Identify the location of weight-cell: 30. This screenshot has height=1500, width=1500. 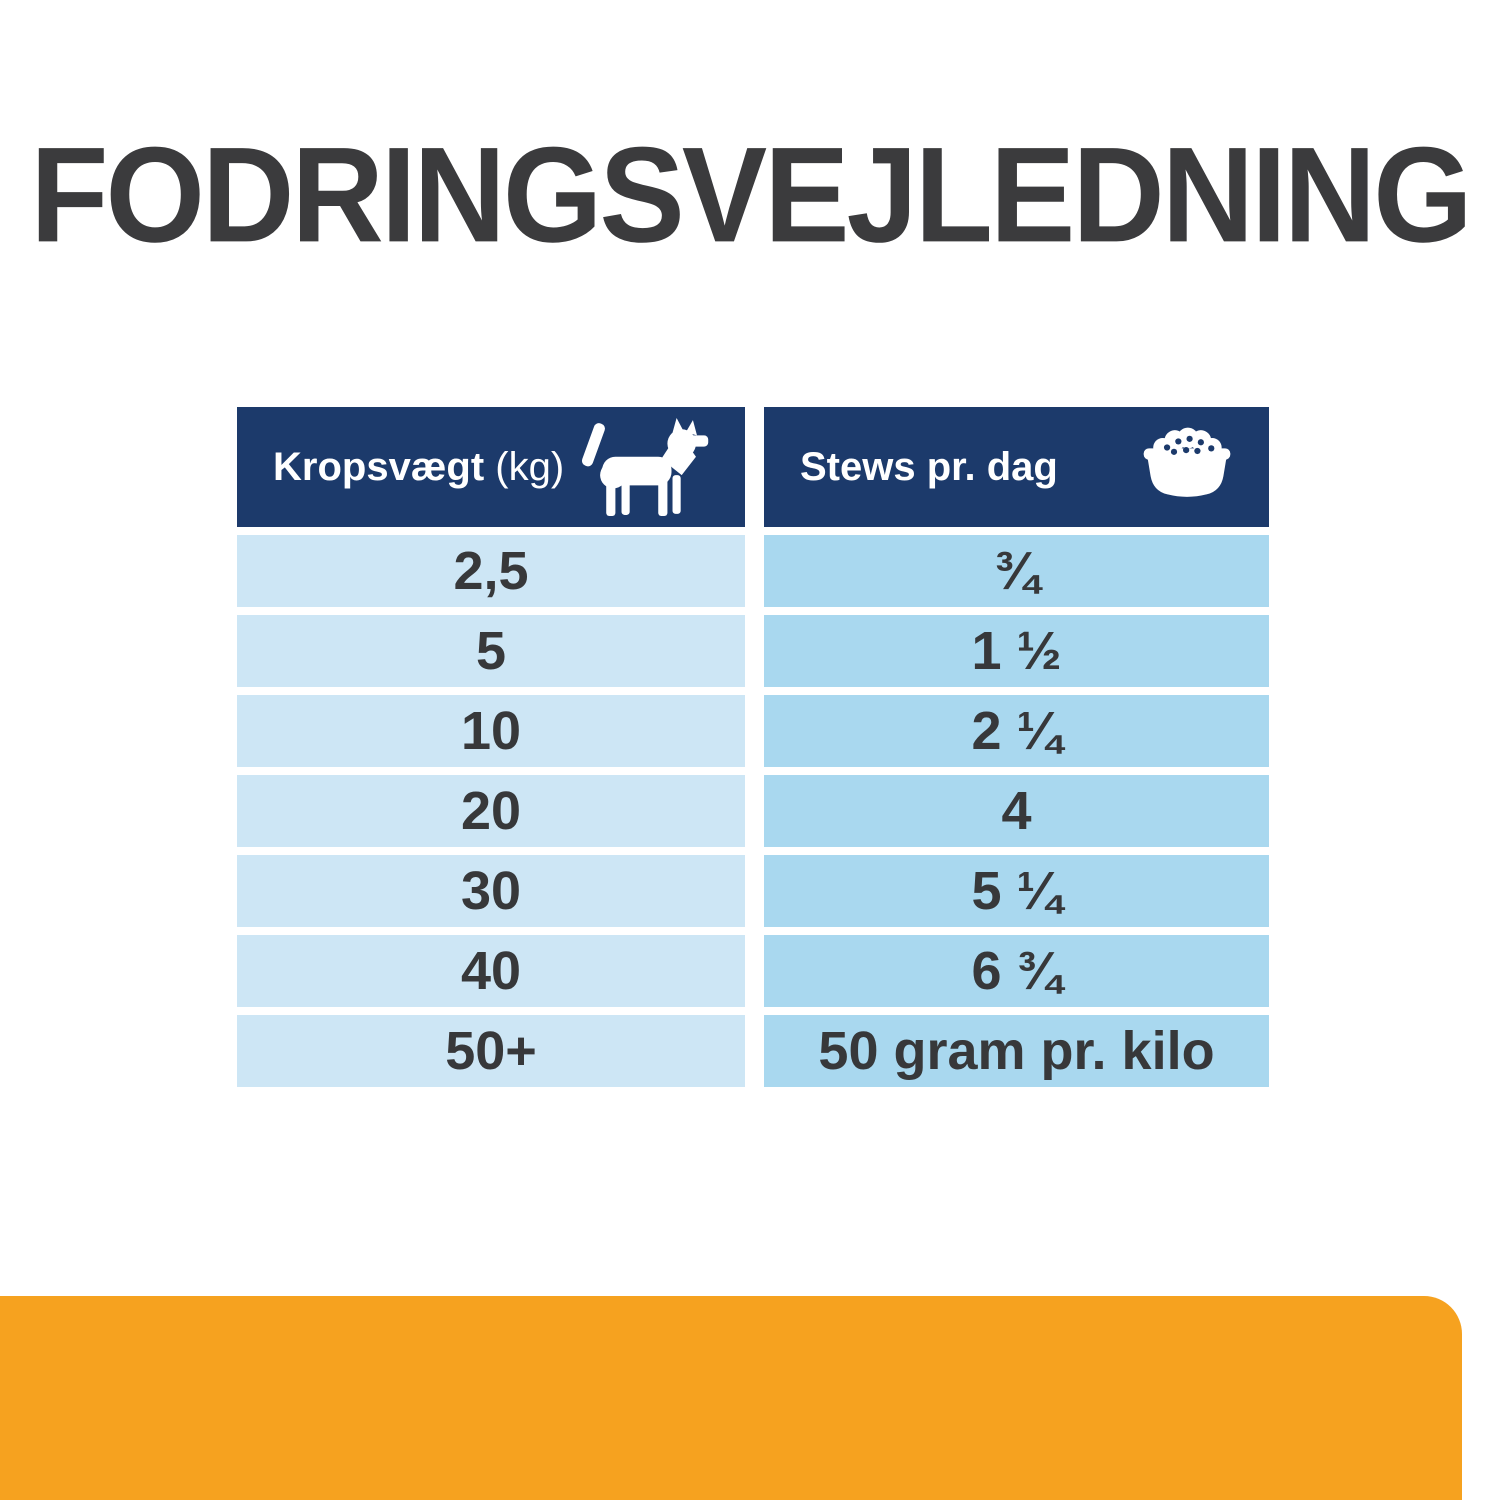
(491, 891).